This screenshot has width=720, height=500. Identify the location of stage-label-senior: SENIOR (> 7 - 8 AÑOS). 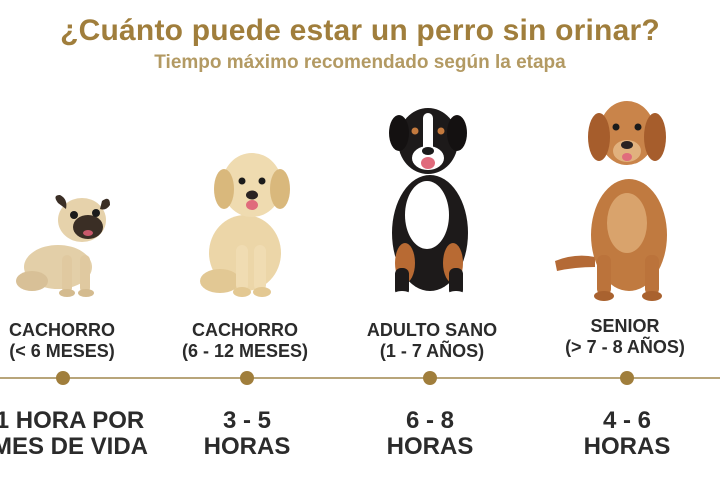
(625, 337).